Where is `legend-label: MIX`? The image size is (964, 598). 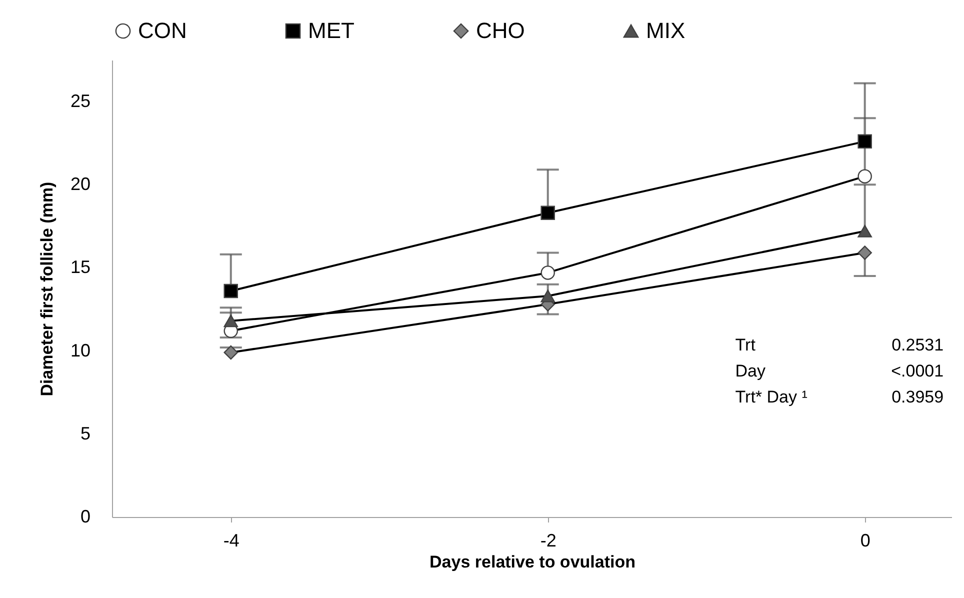 legend-label: MIX is located at coordinates (666, 30).